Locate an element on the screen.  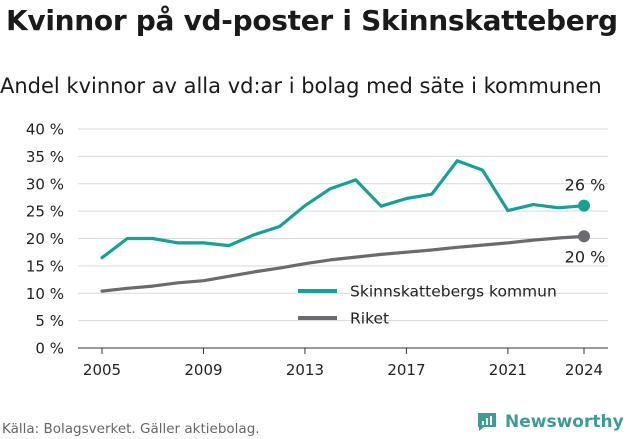
brand-name: Newsworthy is located at coordinates (564, 422).